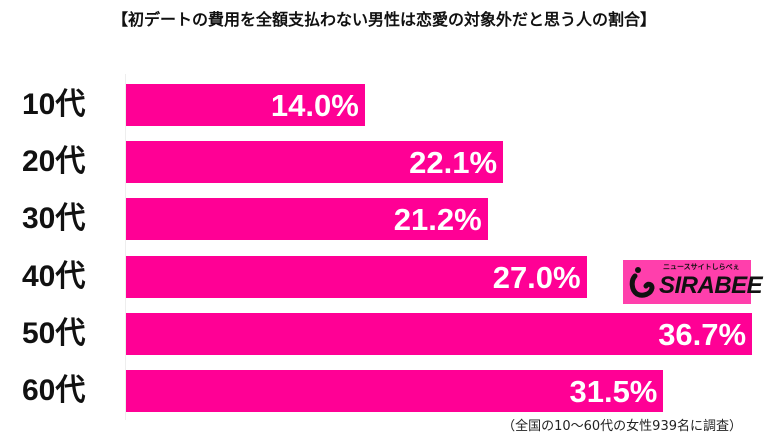  I want to click on category-label: 30代, so click(54, 218).